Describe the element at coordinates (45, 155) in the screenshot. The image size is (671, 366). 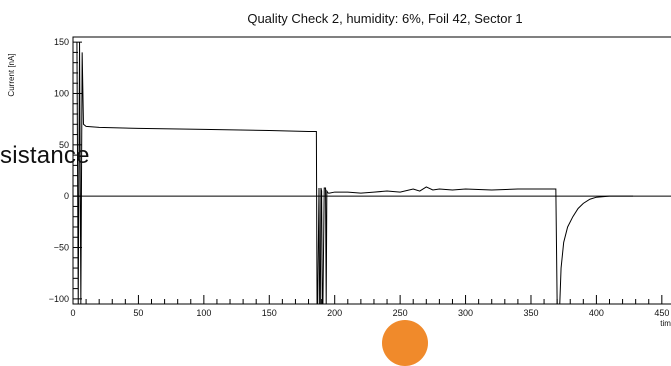
I see `overlay-partial-text: sistance` at that location.